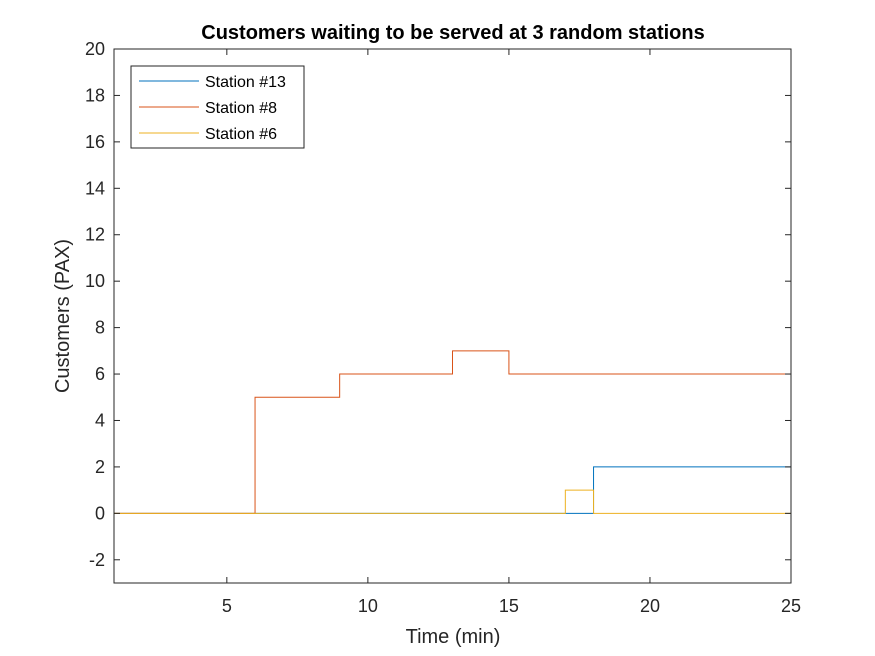  What do you see at coordinates (245, 82) in the screenshot?
I see `legend-entry: Station #13` at bounding box center [245, 82].